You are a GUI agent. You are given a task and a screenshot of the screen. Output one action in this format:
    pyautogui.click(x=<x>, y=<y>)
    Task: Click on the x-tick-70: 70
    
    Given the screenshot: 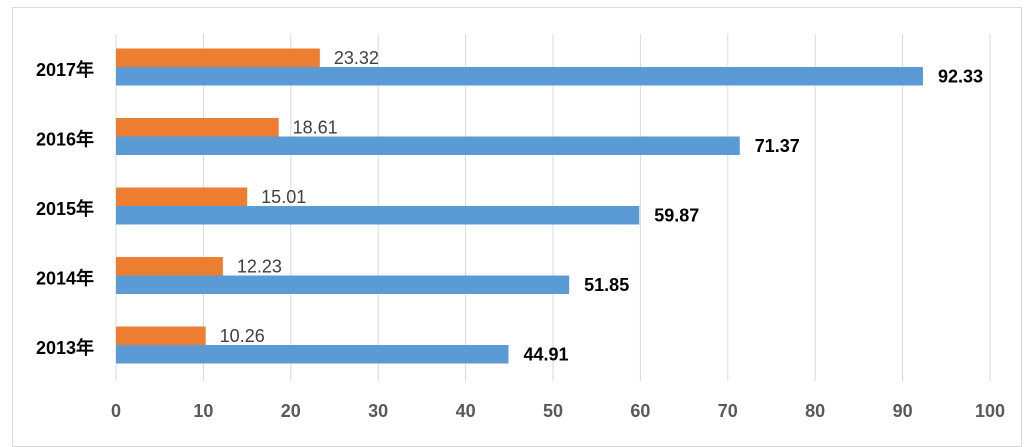 What is the action you would take?
    pyautogui.click(x=728, y=411)
    